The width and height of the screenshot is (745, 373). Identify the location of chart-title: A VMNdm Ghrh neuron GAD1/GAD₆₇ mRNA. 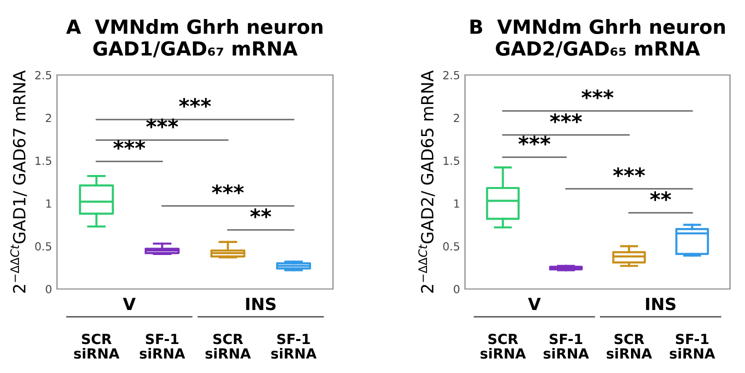
(194, 38).